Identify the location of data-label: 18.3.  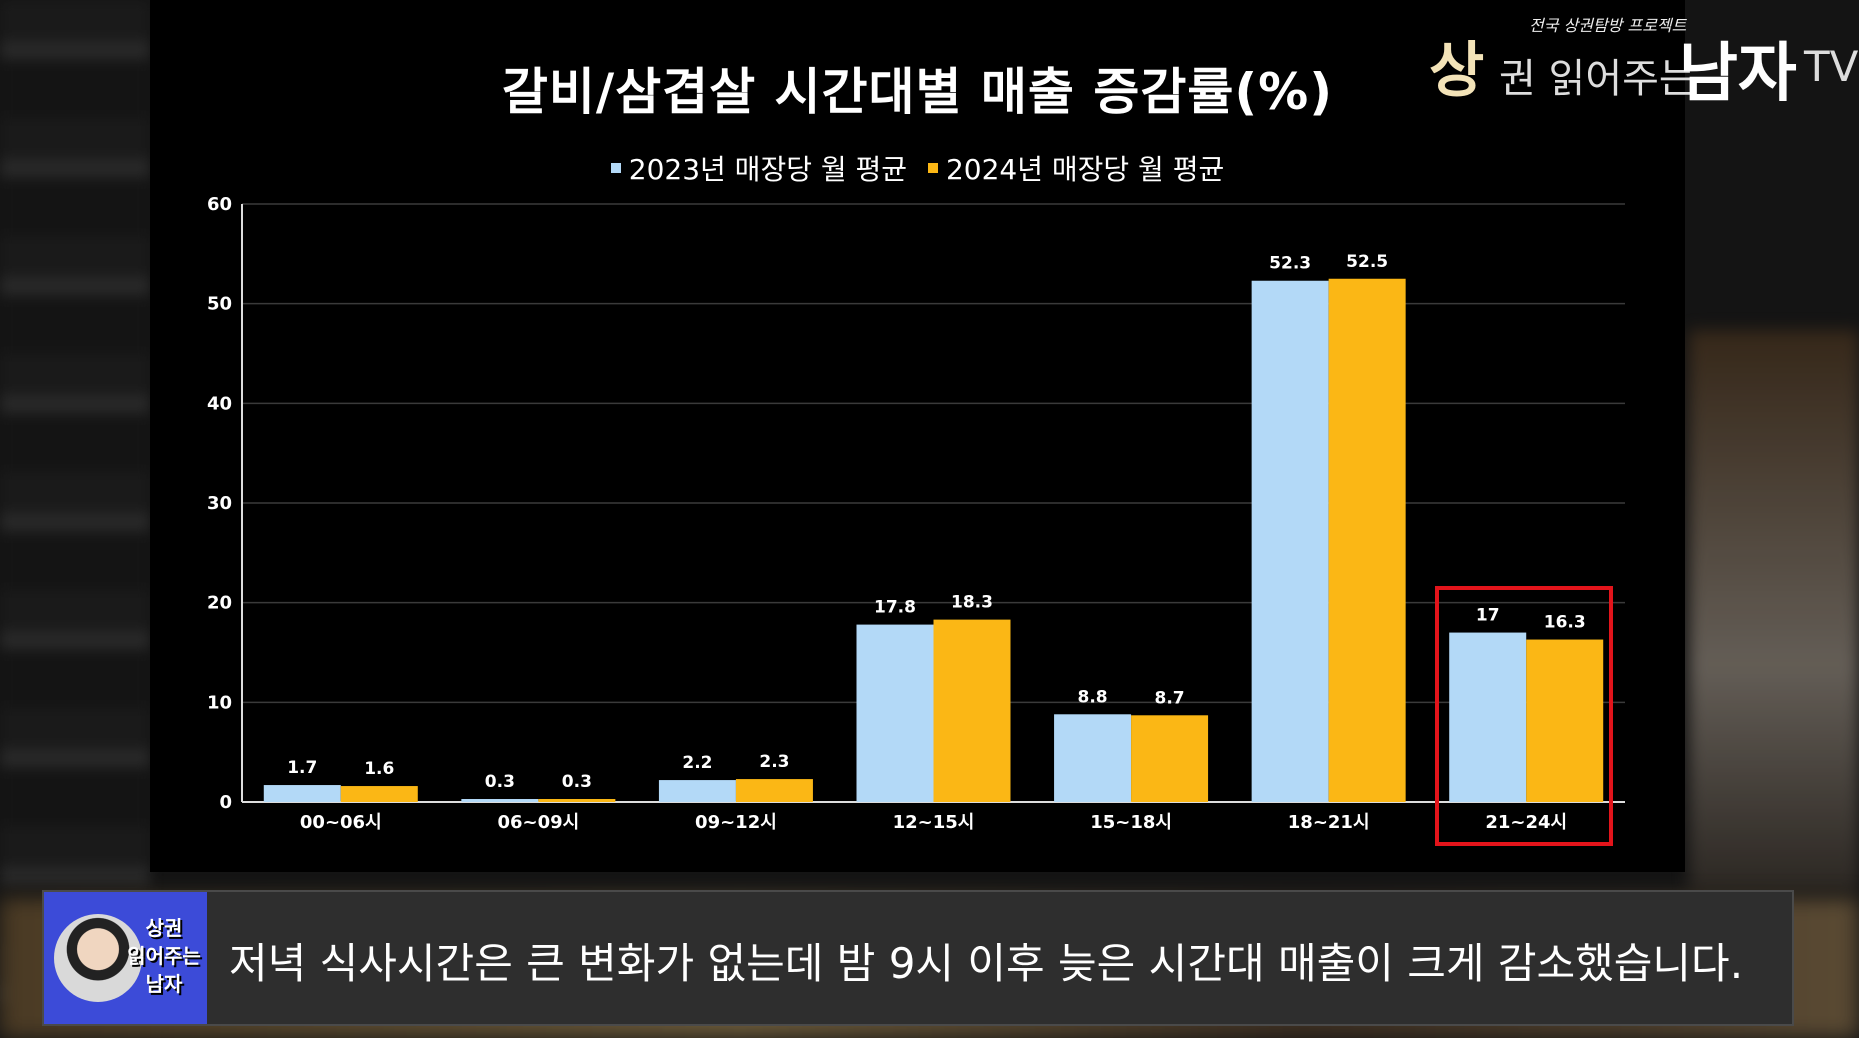
(972, 603).